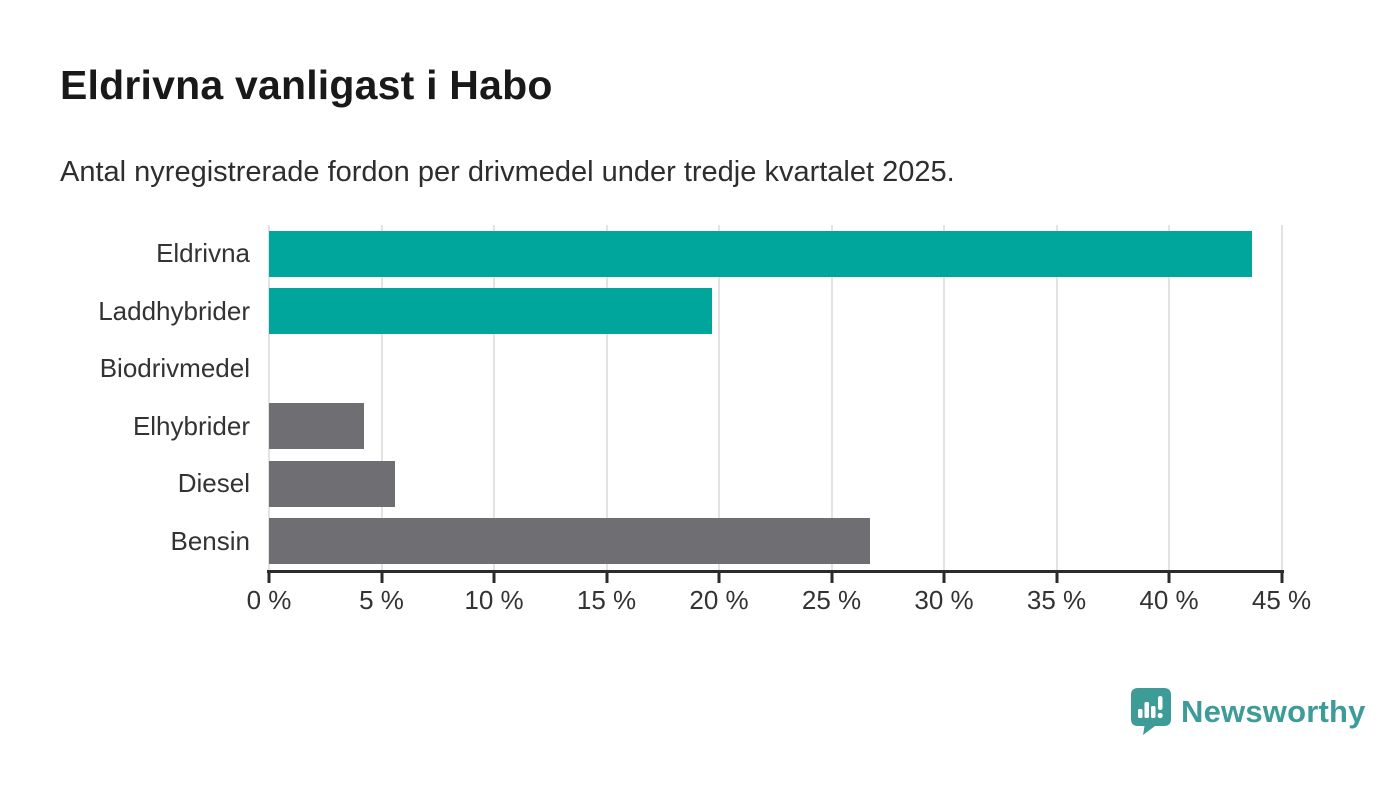 The width and height of the screenshot is (1400, 793). What do you see at coordinates (1169, 600) in the screenshot?
I see `x-axis-tick-label: 40 %` at bounding box center [1169, 600].